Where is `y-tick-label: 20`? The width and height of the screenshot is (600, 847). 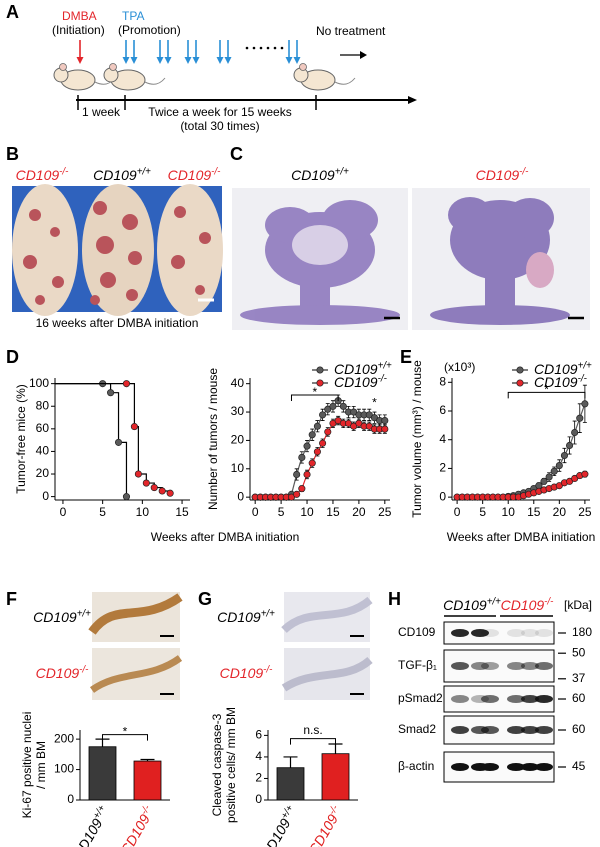
y-tick-label: 20 is located at coordinates (238, 440).